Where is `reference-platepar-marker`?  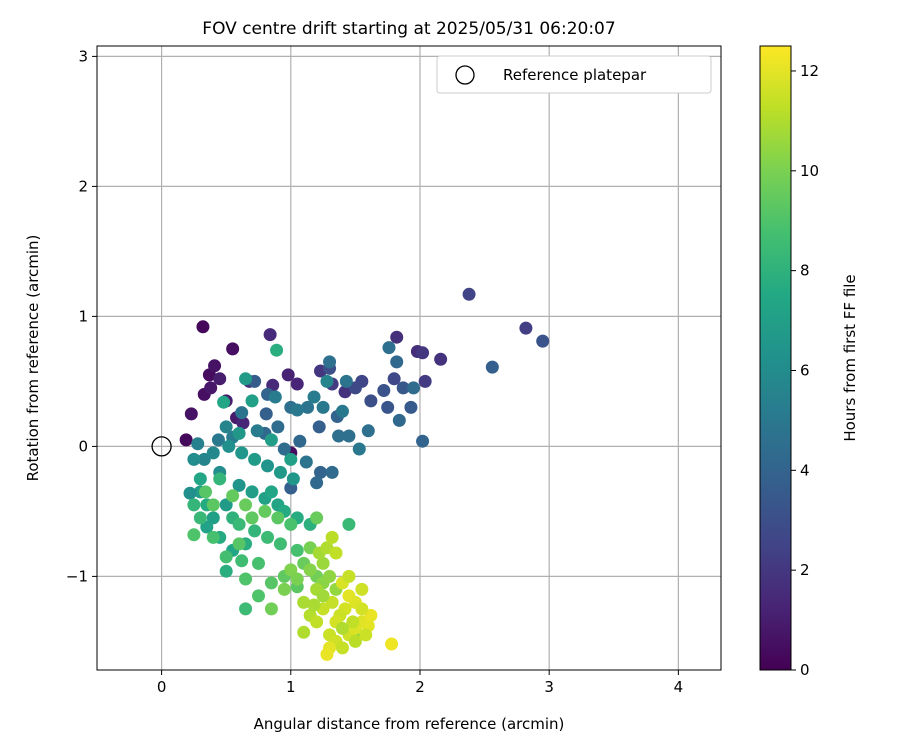 reference-platepar-marker is located at coordinates (161, 446).